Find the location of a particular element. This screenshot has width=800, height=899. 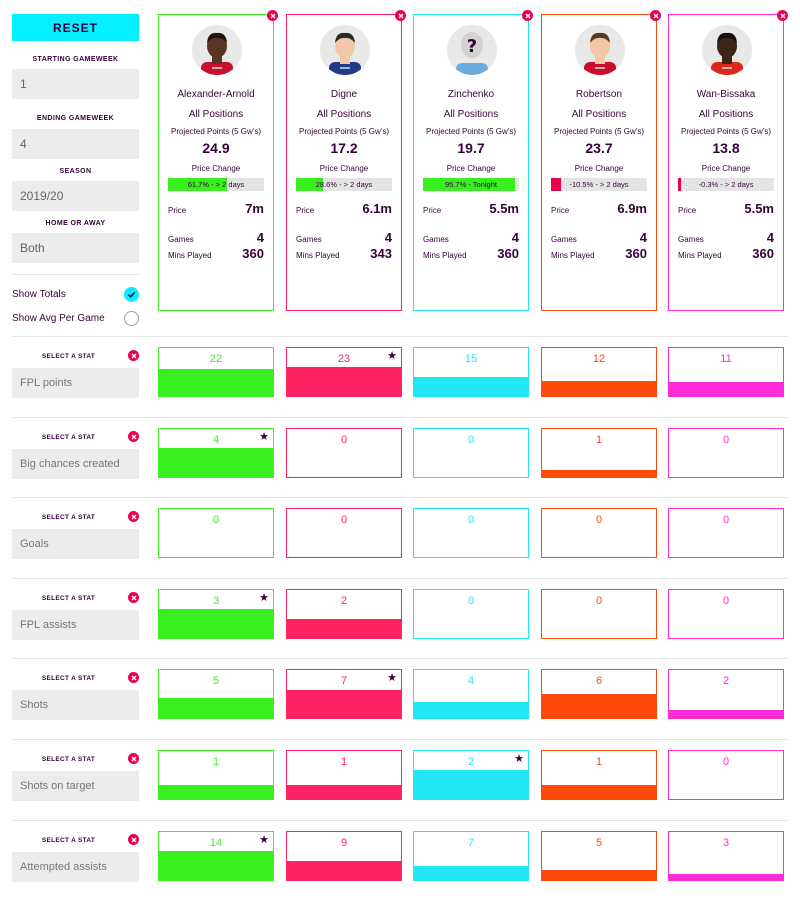

season-field: 2019/20 is located at coordinates (75, 196).